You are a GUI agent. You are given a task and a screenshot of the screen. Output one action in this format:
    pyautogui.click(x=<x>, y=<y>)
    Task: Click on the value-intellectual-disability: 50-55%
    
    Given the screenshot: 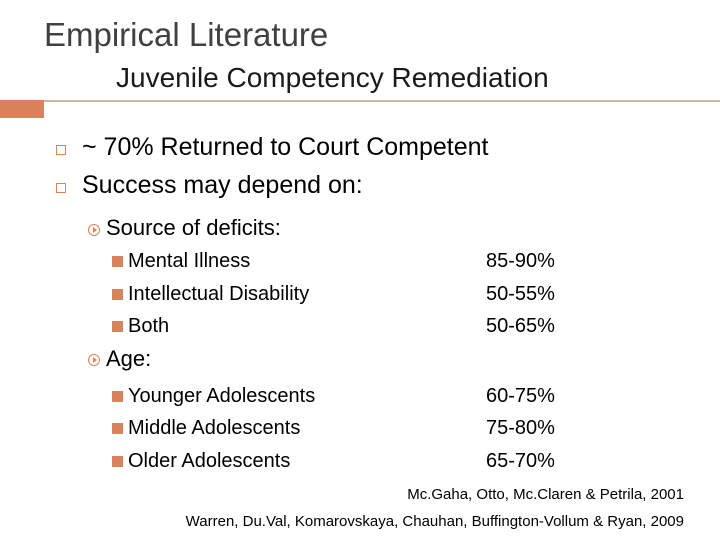 What is the action you would take?
    pyautogui.click(x=520, y=294)
    